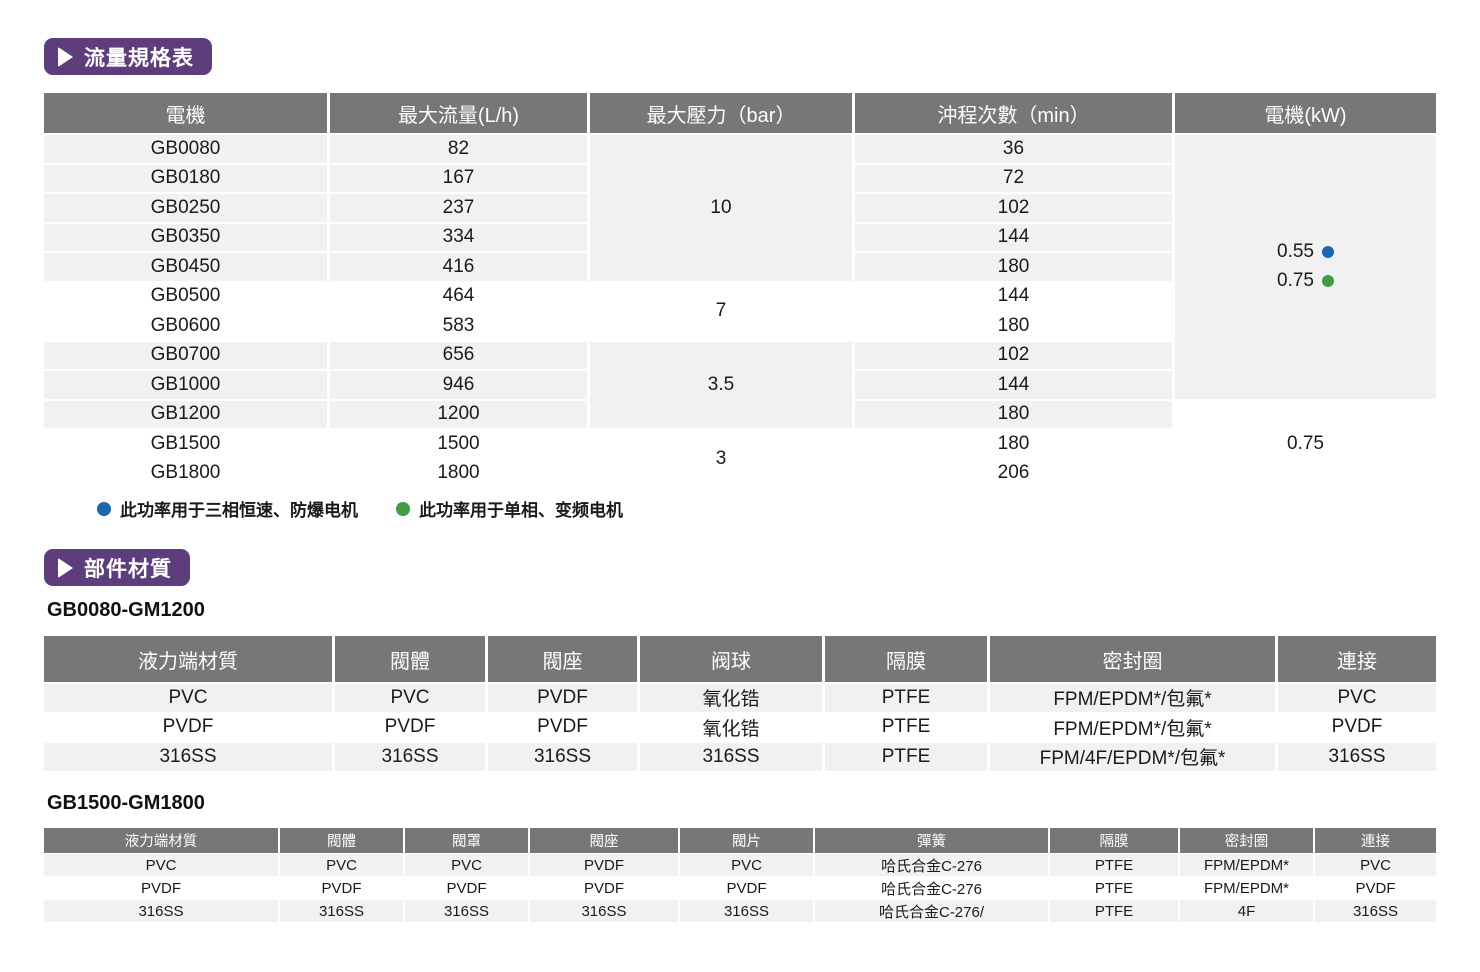 The width and height of the screenshot is (1480, 972). I want to click on kw-merged-cell: 0.75, so click(1305, 443).